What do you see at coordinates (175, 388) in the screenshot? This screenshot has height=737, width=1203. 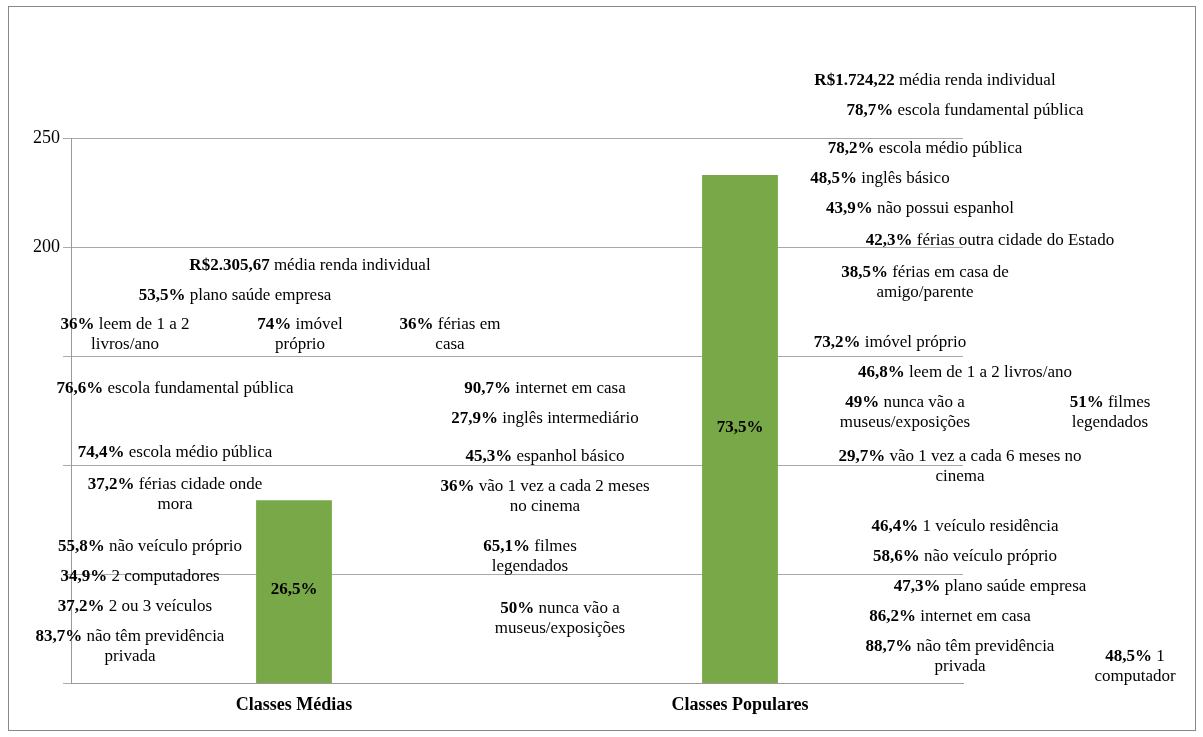 I see `annotation: 76,6% escola fundamental pública` at bounding box center [175, 388].